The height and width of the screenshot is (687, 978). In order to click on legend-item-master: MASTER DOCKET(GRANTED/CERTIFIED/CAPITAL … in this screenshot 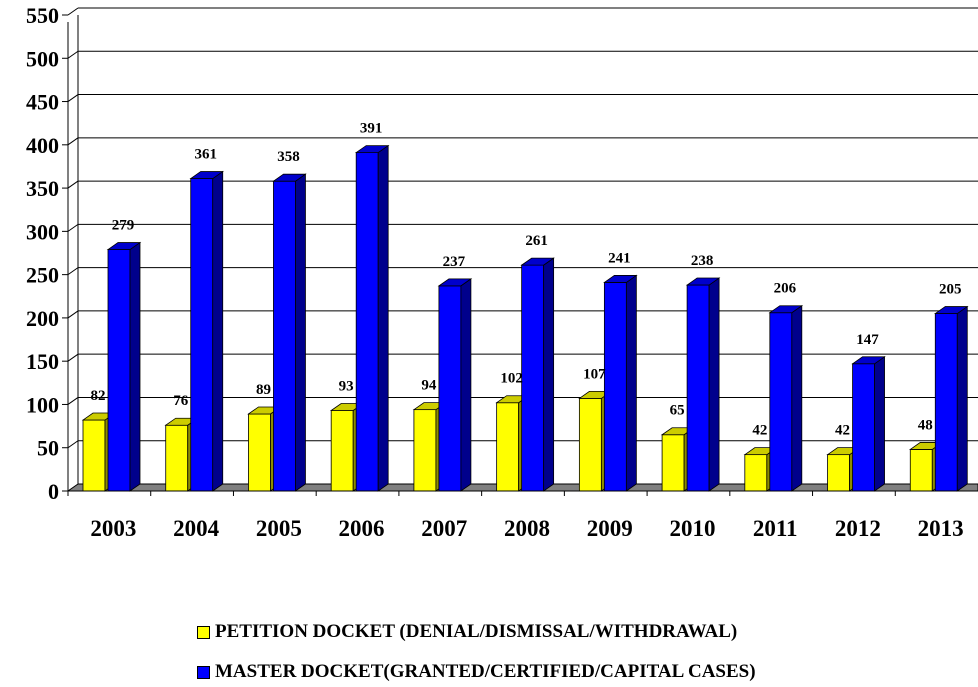, I will do `click(476, 672)`.